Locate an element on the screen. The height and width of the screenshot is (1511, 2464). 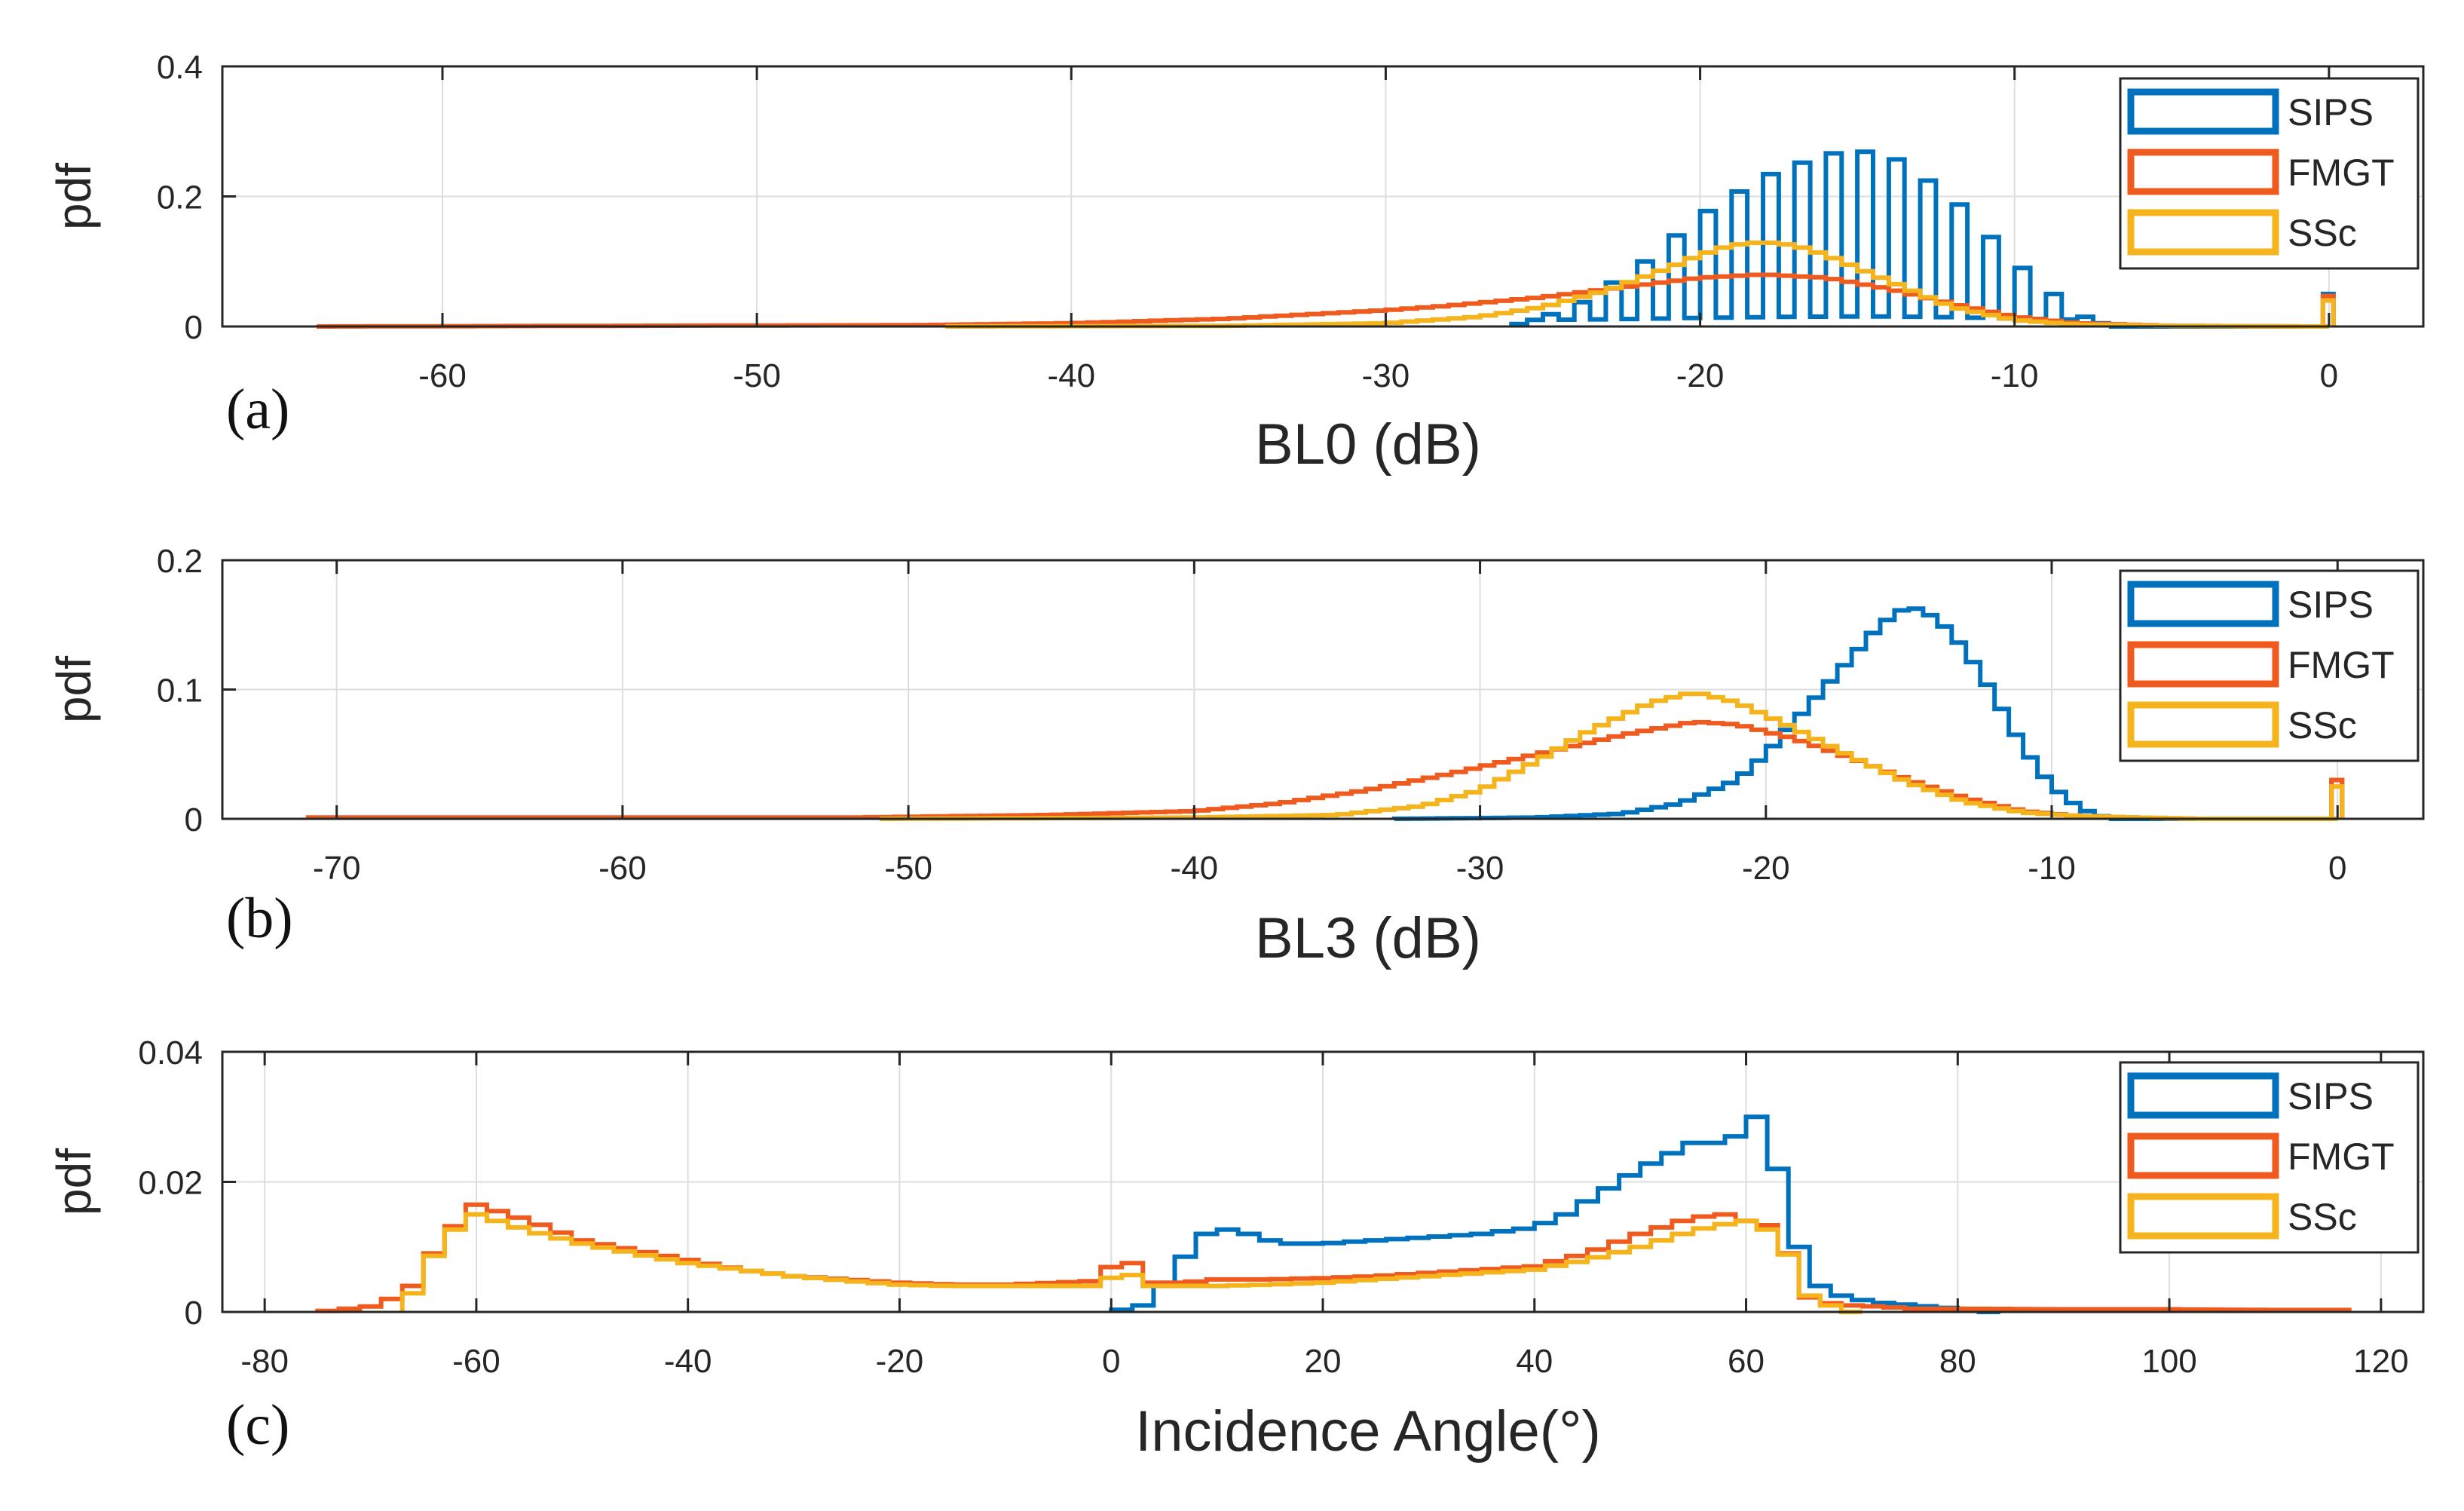
x-axis-label: BL3 (dB) is located at coordinates (1368, 938).